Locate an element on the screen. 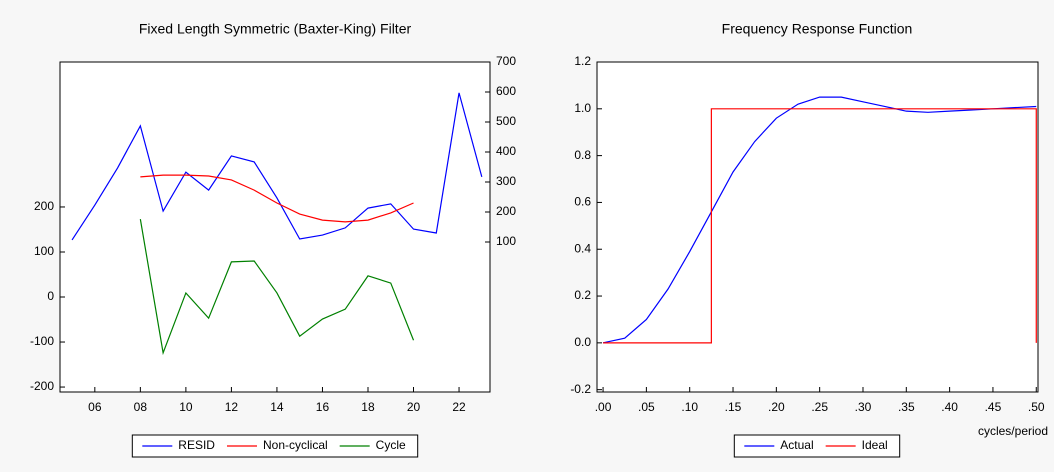 This screenshot has height=472, width=1054. legend-label: Actual is located at coordinates (796, 445).